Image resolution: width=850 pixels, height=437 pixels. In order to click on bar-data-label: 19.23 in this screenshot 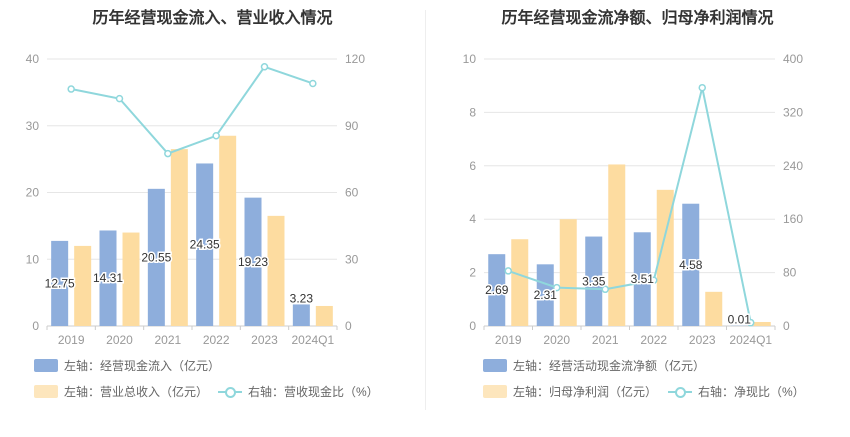, I will do `click(253, 262)`.